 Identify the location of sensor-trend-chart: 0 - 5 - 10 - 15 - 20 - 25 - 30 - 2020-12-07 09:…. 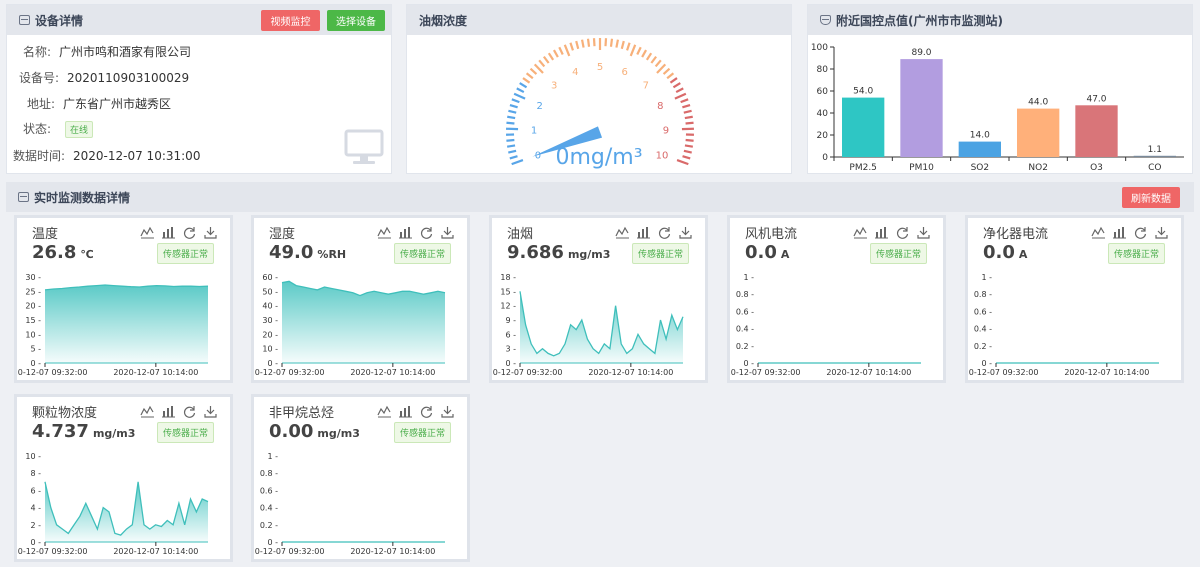
(113, 325).